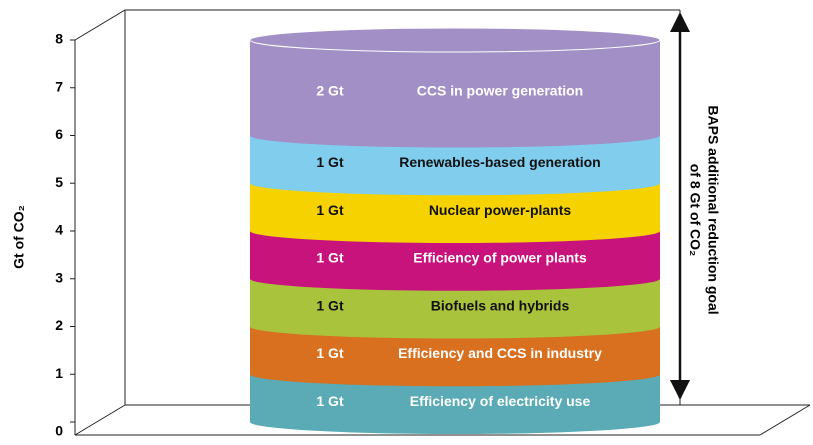 This screenshot has width=813, height=445. What do you see at coordinates (500, 353) in the screenshot?
I see `segment-label: Efficiency and CCS in industry` at bounding box center [500, 353].